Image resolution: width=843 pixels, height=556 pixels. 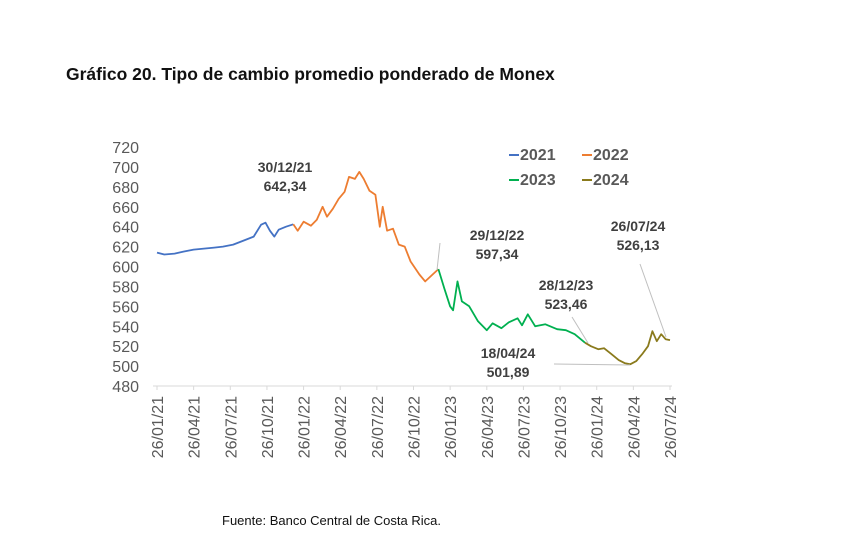 I want to click on x-tick-label: 26/04/23, so click(x=488, y=427).